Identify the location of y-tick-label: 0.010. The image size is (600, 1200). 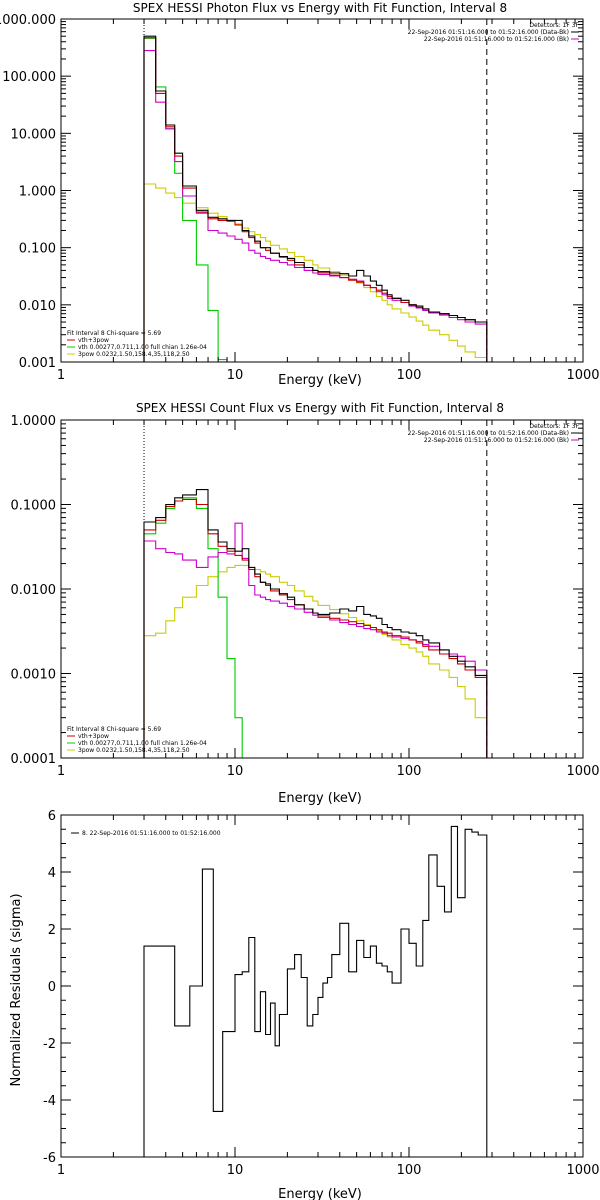
(37, 306).